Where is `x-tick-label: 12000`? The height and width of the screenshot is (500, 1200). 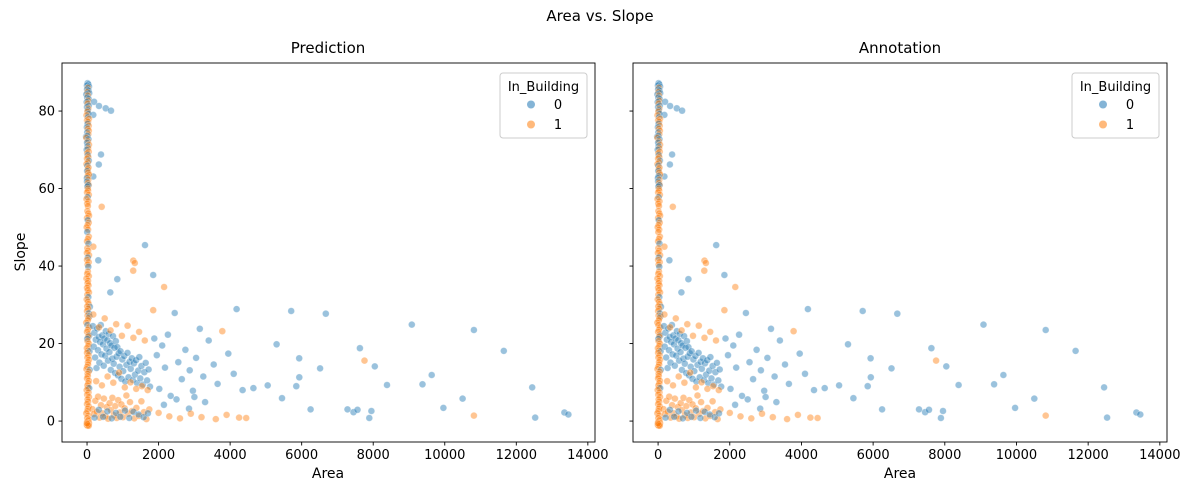 x-tick-label: 12000 is located at coordinates (1087, 455).